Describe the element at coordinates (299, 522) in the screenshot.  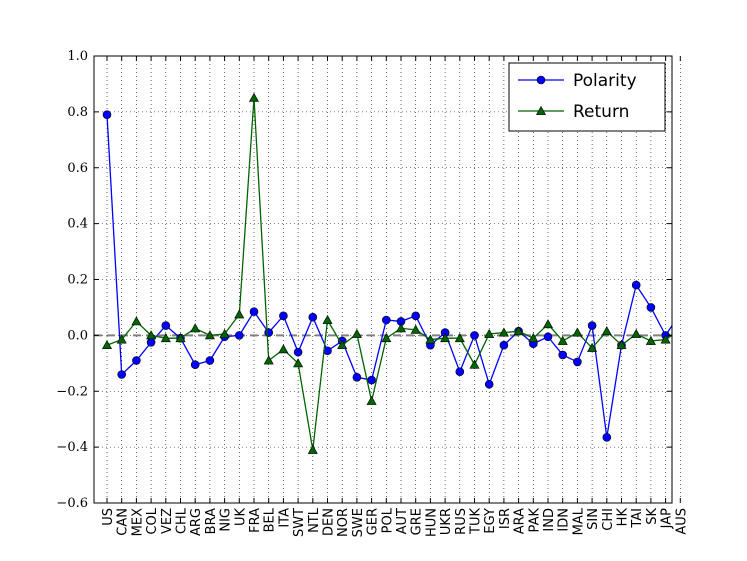
I see `x-tick-label: SWT` at that location.